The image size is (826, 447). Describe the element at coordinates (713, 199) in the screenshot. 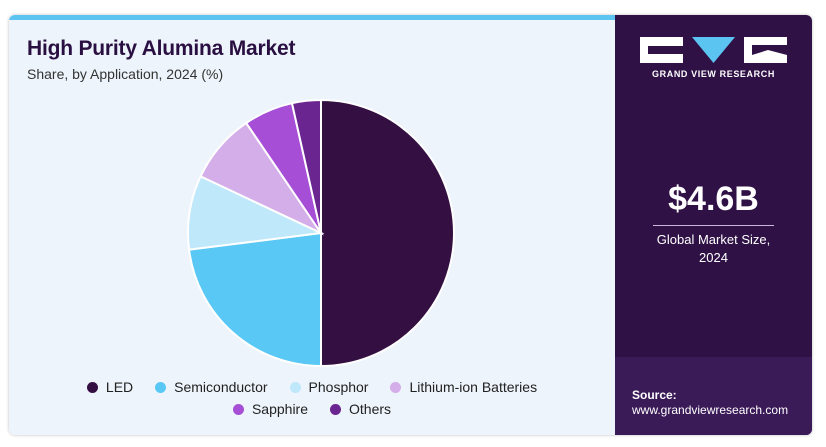

I see `market-size-value: $4.6B` at that location.